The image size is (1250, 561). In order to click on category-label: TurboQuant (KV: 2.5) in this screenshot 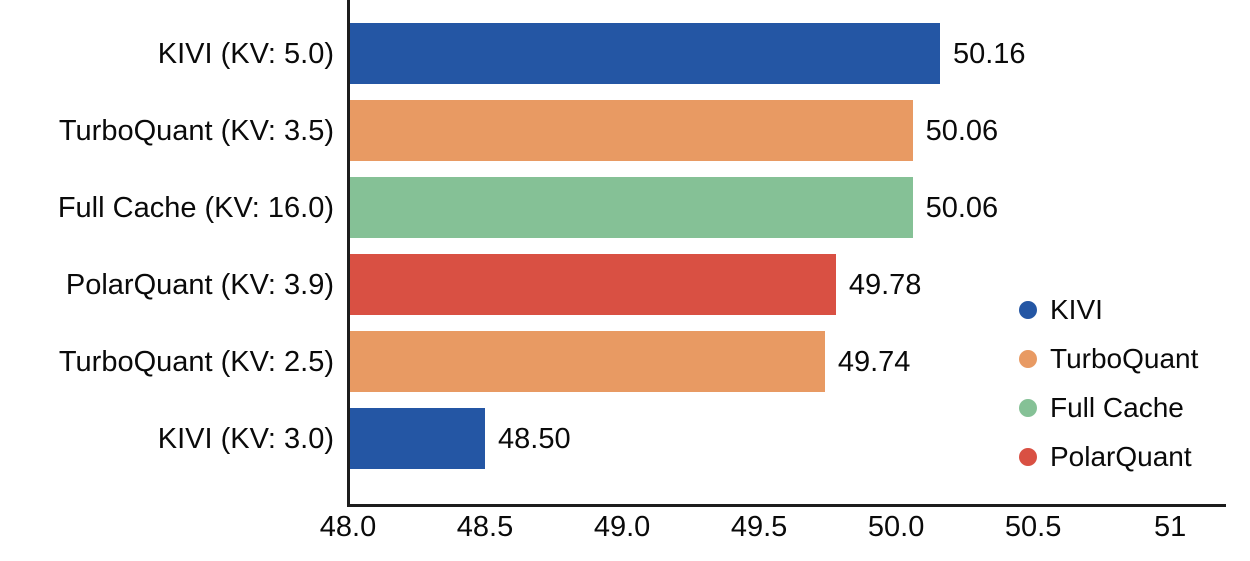, I will do `click(196, 361)`.